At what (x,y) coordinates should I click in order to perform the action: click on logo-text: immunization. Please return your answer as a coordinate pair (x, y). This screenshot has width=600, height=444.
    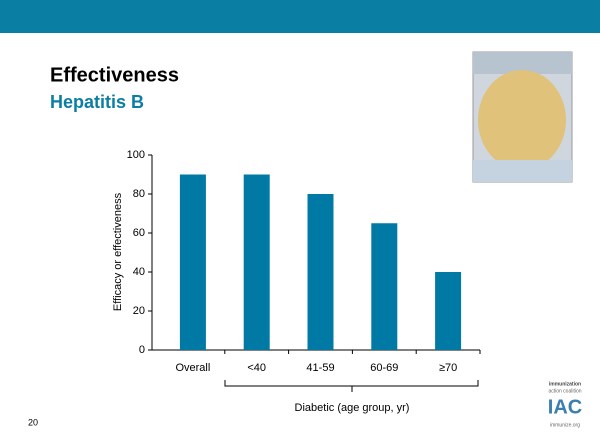
    Looking at the image, I should click on (565, 384).